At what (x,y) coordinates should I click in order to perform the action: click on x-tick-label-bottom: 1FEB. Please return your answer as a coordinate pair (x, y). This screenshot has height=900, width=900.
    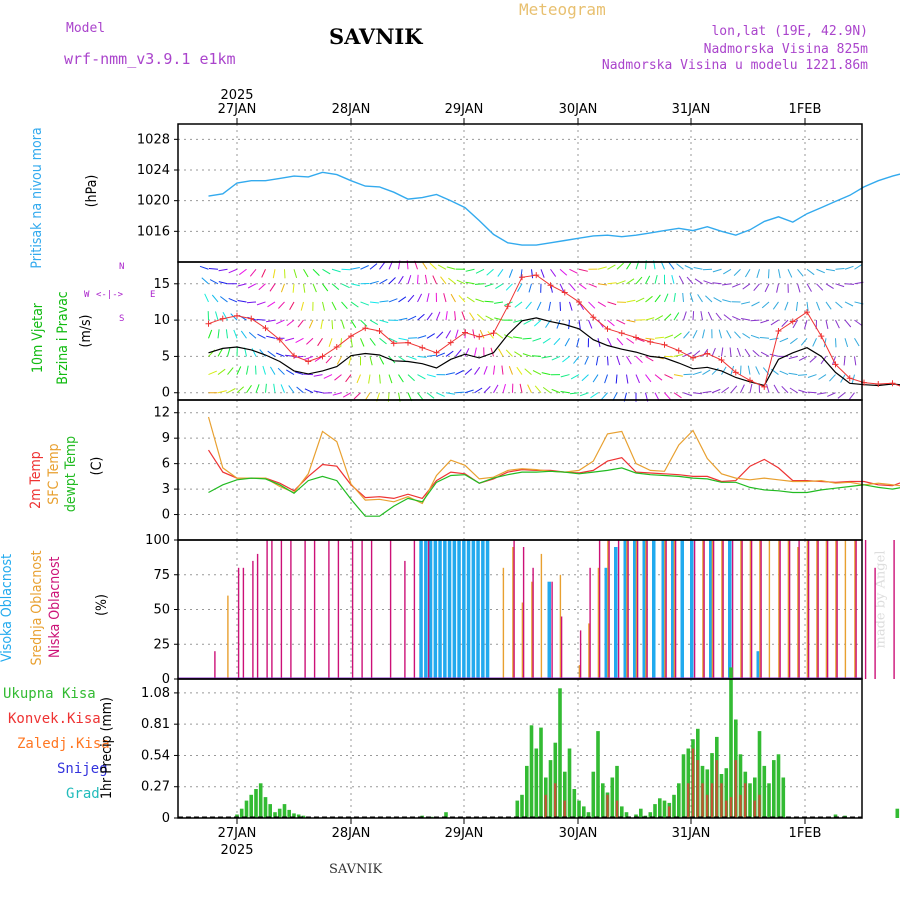
    Looking at the image, I should click on (805, 833).